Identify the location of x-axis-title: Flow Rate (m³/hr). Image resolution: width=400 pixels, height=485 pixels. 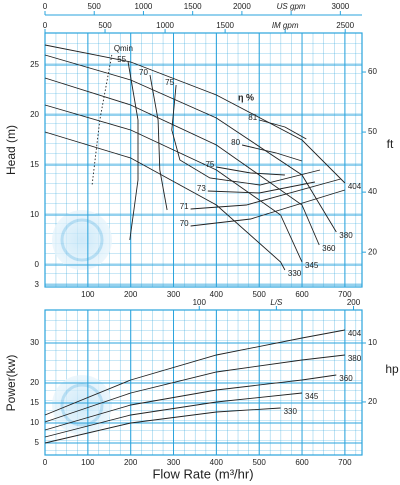
(202, 473).